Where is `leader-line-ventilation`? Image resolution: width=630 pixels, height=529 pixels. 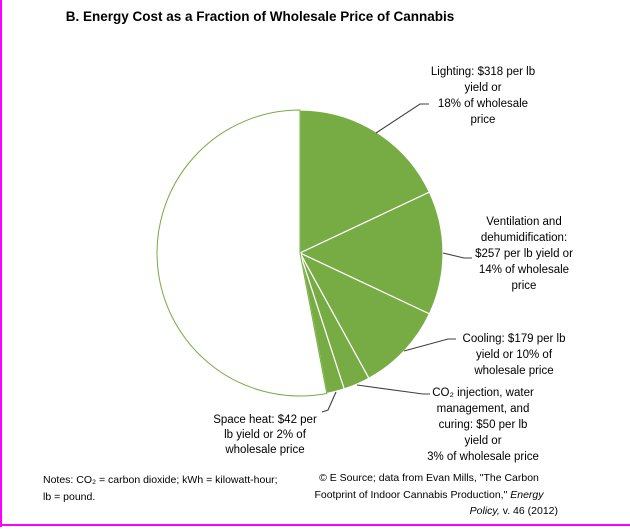
leader-line-ventilation is located at coordinates (457, 255).